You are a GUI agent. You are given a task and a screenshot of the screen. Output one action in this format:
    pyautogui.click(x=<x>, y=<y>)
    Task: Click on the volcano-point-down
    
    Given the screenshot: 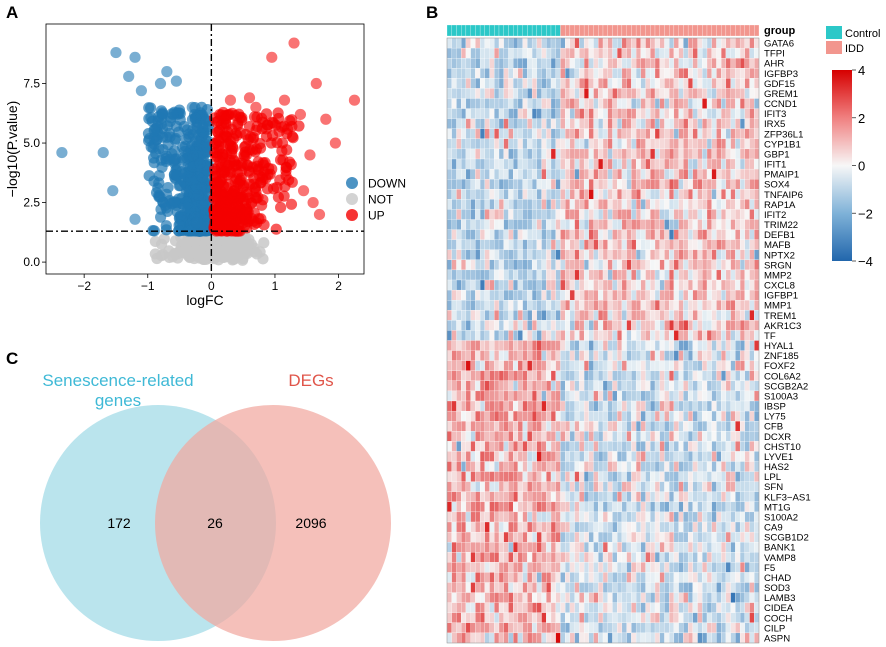 What is the action you would take?
    pyautogui.click(x=176, y=81)
    